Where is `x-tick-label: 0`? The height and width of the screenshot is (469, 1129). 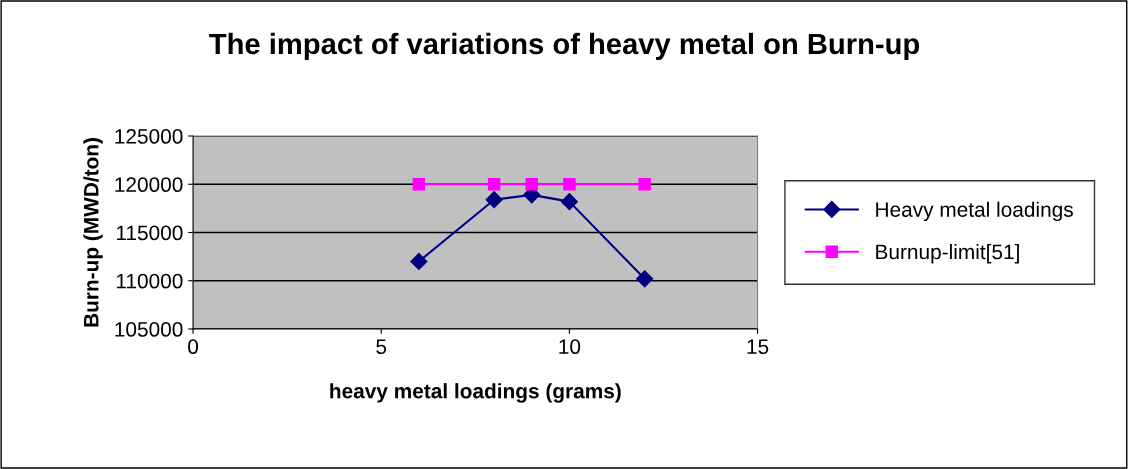 x-tick-label: 0 is located at coordinates (193, 347).